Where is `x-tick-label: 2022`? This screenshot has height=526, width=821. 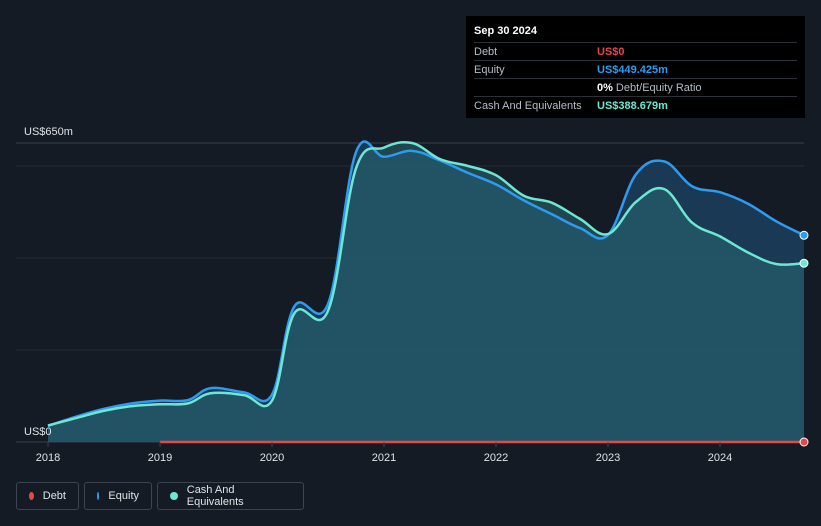 x-tick-label: 2022 is located at coordinates (496, 458).